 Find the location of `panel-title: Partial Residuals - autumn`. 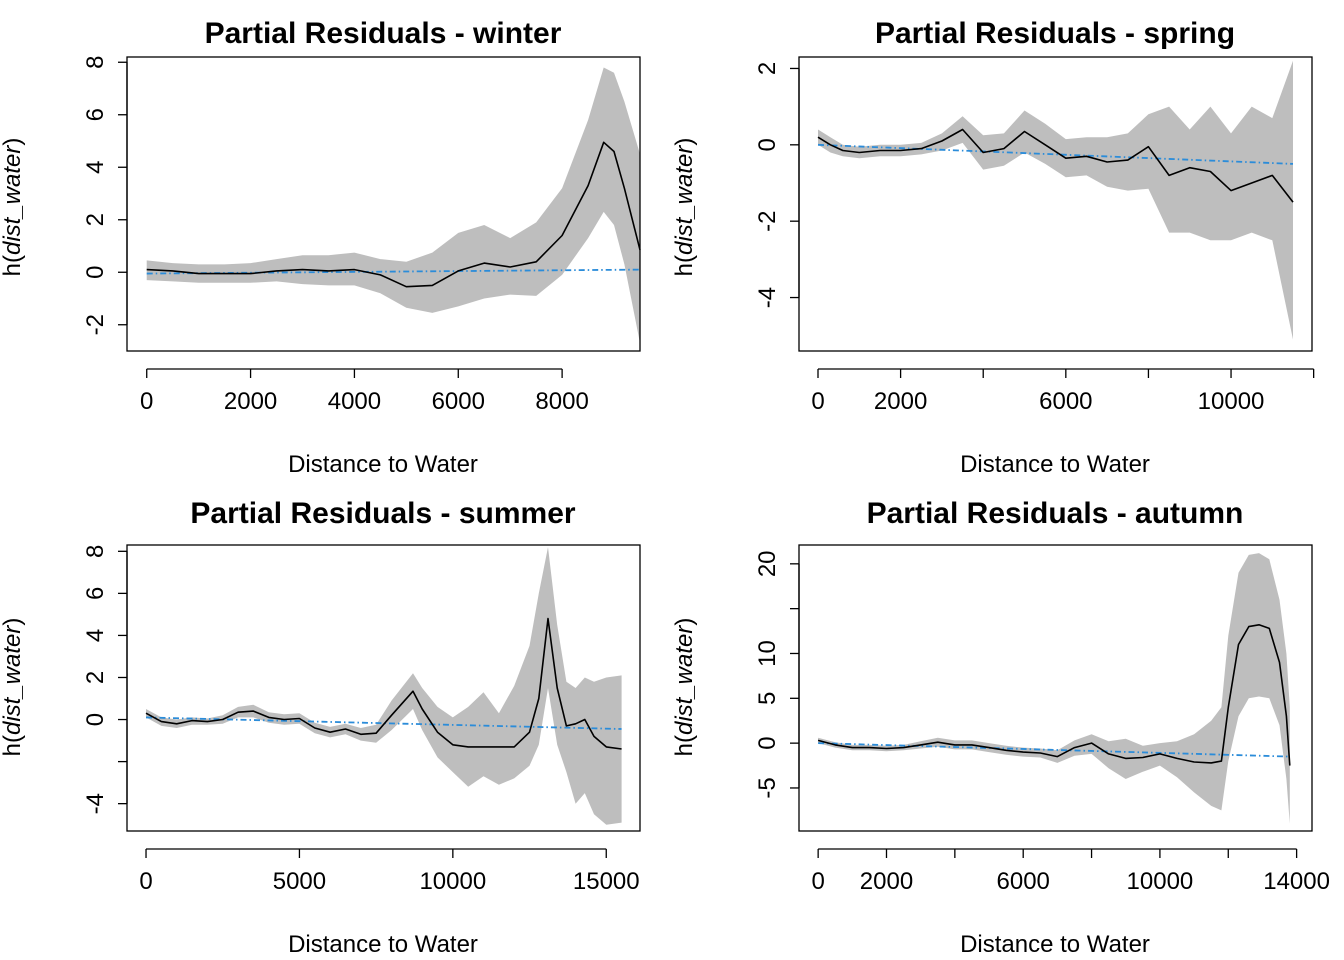

panel-title: Partial Residuals - autumn is located at coordinates (1055, 513).